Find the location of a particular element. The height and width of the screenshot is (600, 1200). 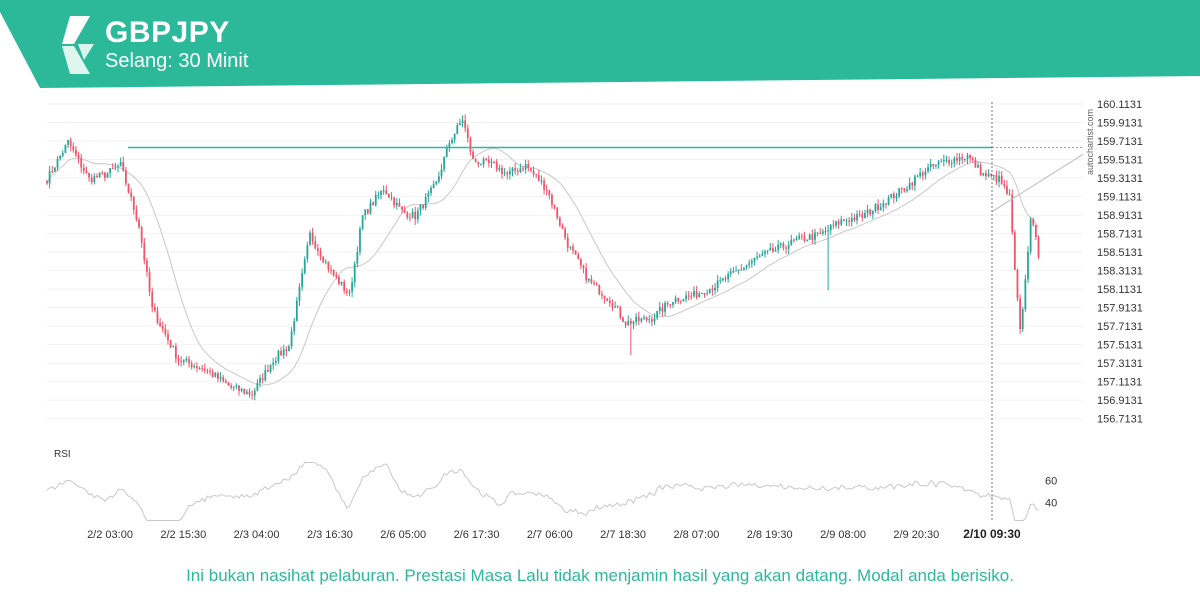

price-tick-label: 157.1131 is located at coordinates (1119, 383).